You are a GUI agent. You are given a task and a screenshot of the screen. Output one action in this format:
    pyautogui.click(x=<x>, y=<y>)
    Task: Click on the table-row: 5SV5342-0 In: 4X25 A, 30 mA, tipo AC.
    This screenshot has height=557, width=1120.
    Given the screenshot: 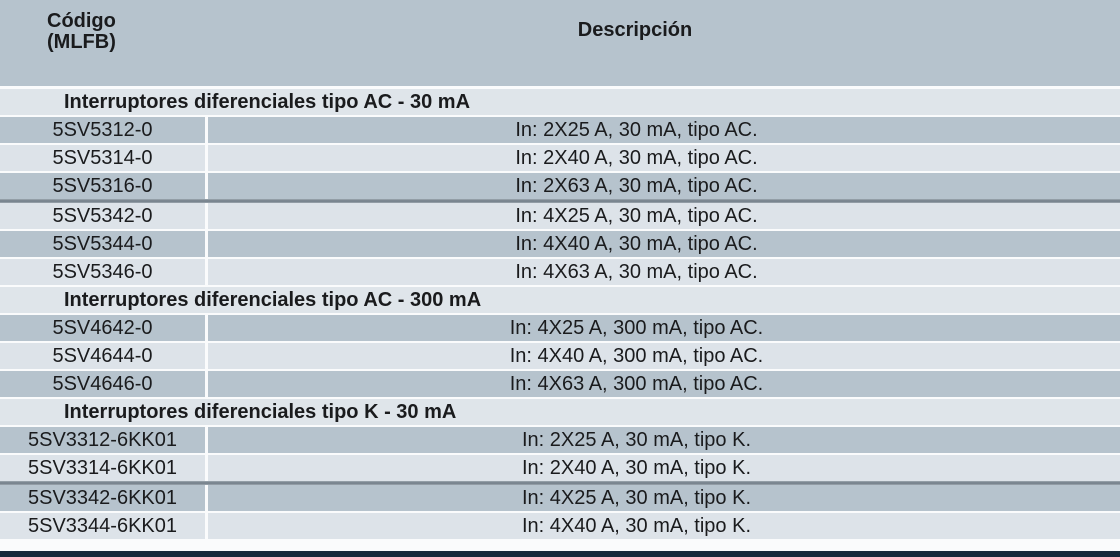 What is the action you would take?
    pyautogui.click(x=560, y=216)
    